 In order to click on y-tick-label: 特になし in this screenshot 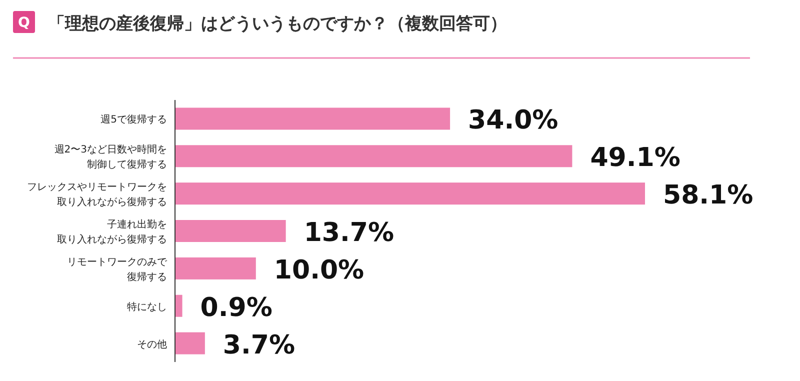, I will do `click(147, 306)`.